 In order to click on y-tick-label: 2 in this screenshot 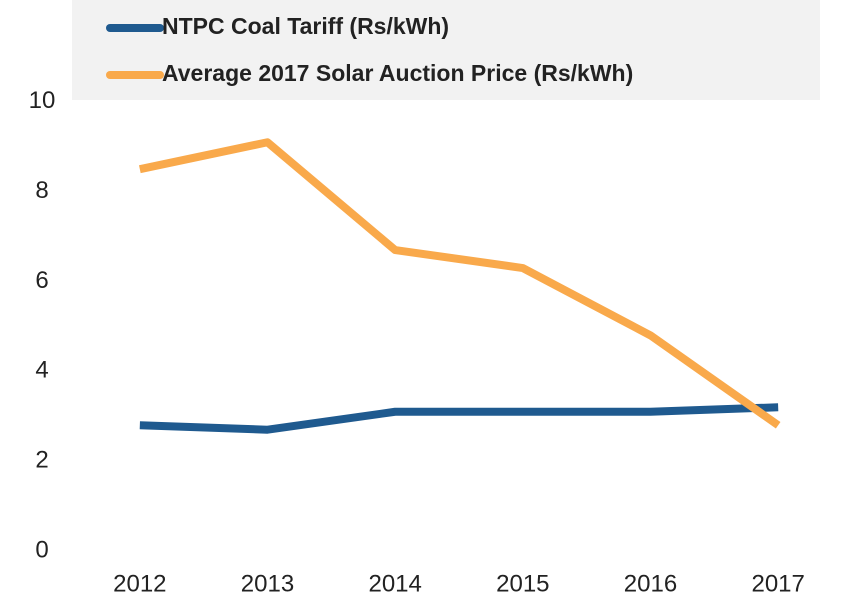, I will do `click(41, 460)`.